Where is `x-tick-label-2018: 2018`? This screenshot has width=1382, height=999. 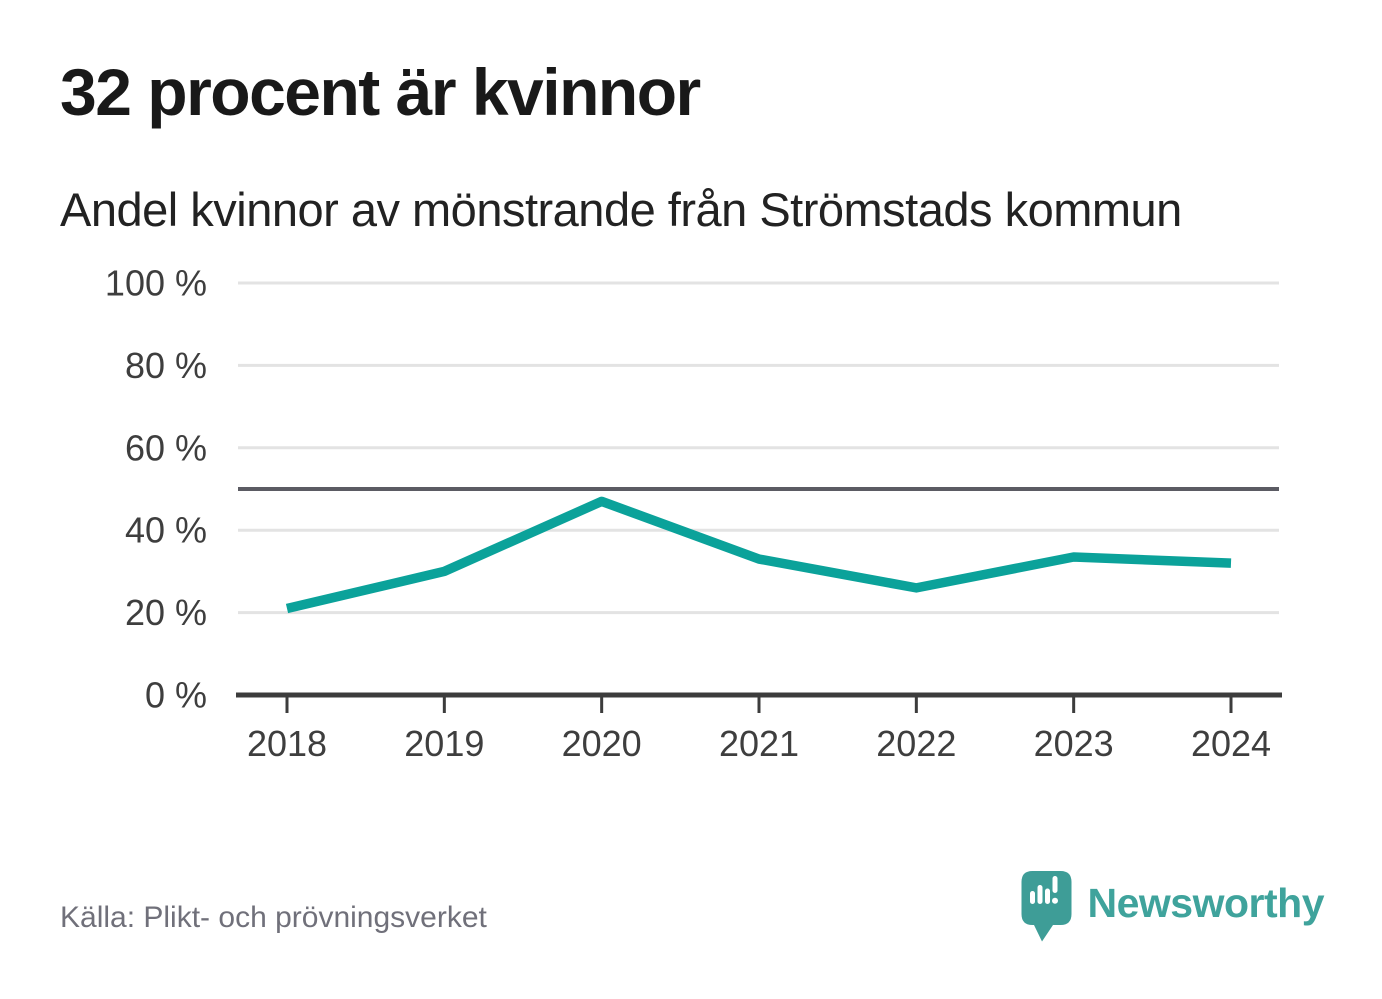 x-tick-label-2018: 2018 is located at coordinates (287, 743).